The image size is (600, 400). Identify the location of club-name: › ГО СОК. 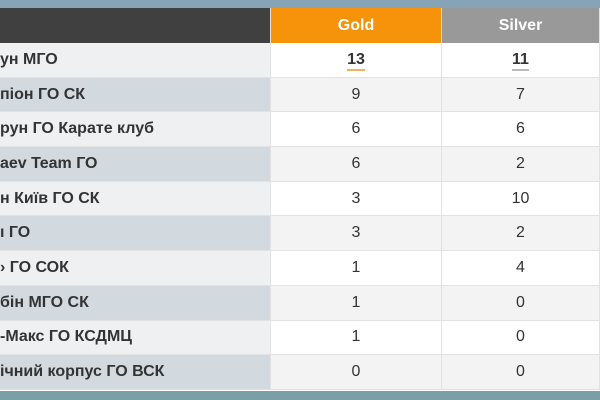
(135, 268).